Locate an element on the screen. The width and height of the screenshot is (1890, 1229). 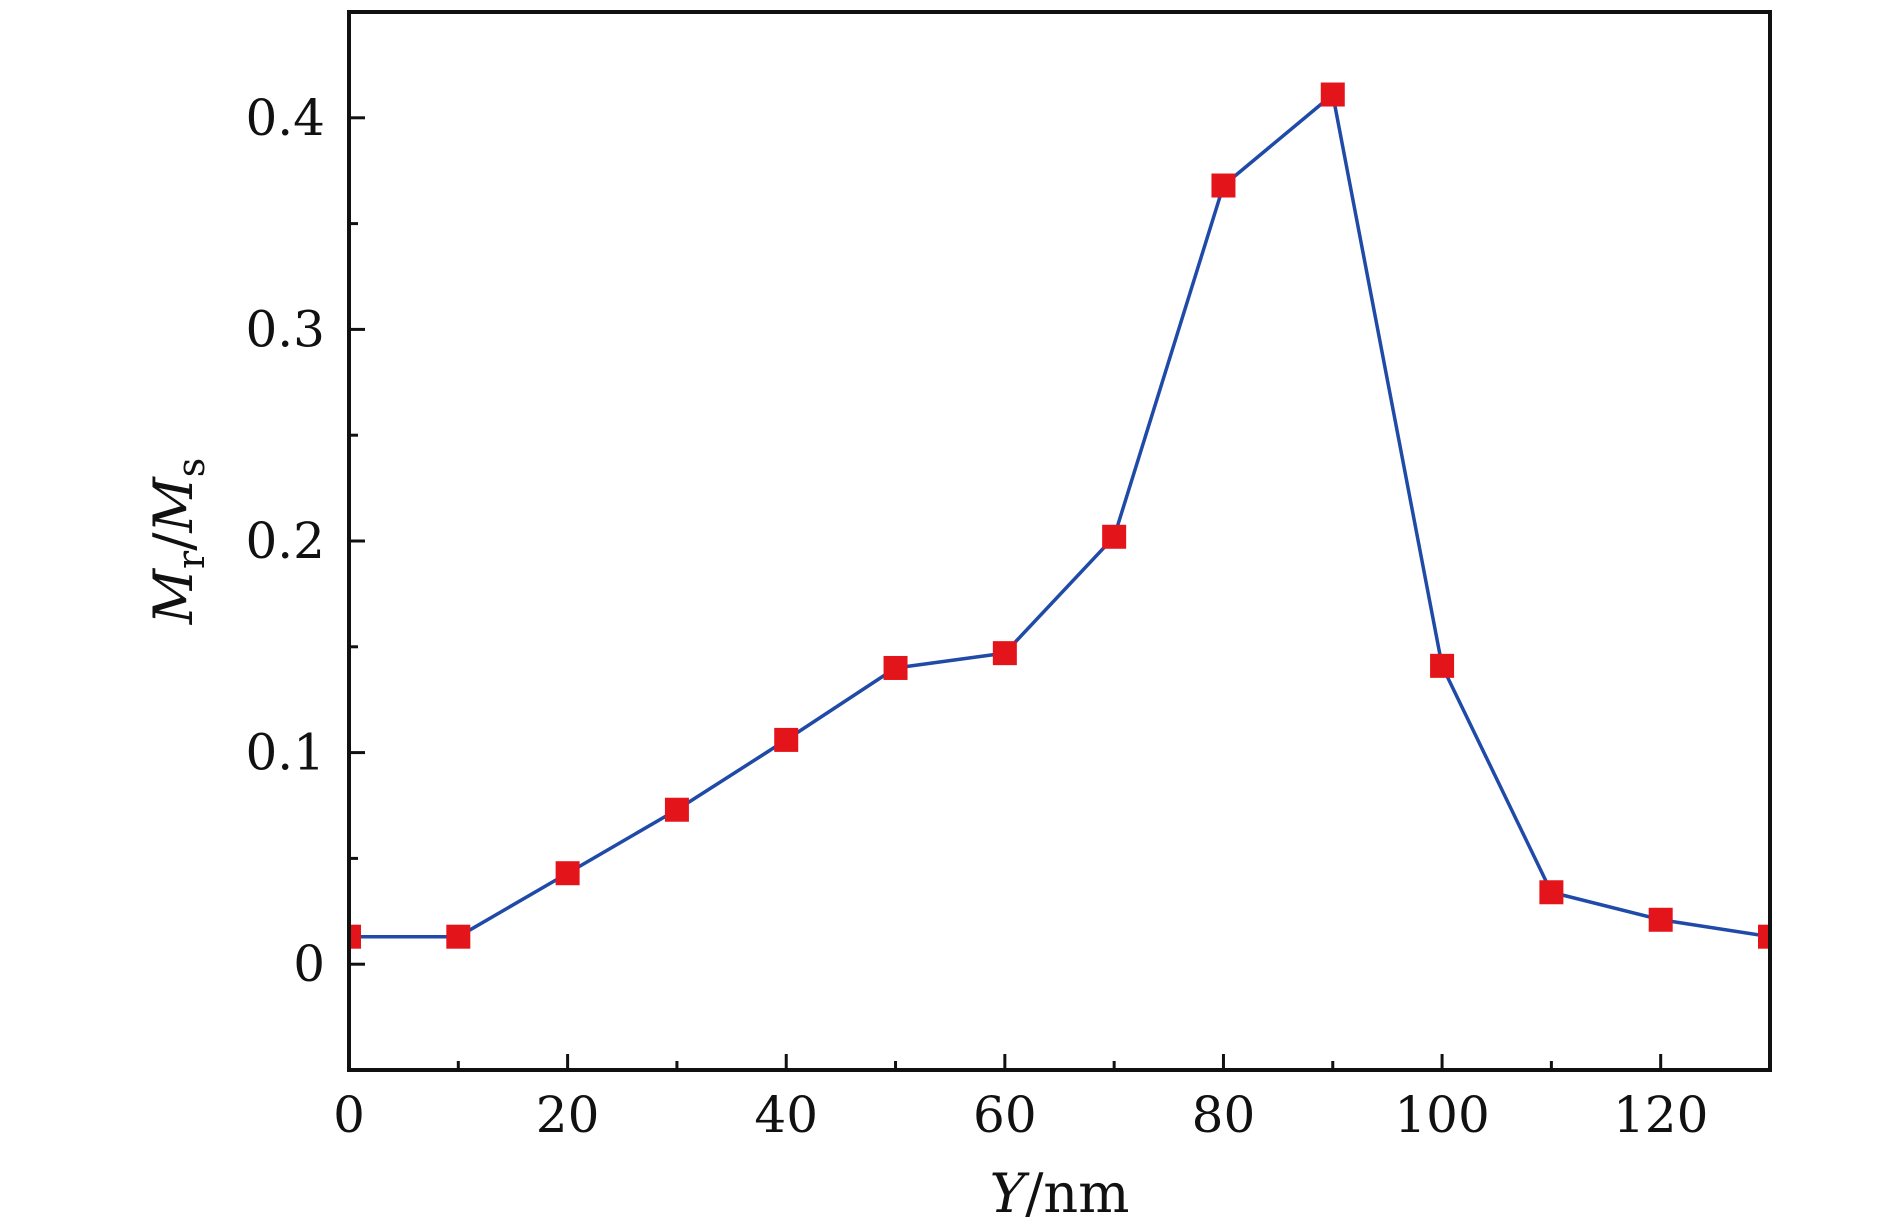
x-axis-label-var: Y is located at coordinates (1010, 1193).